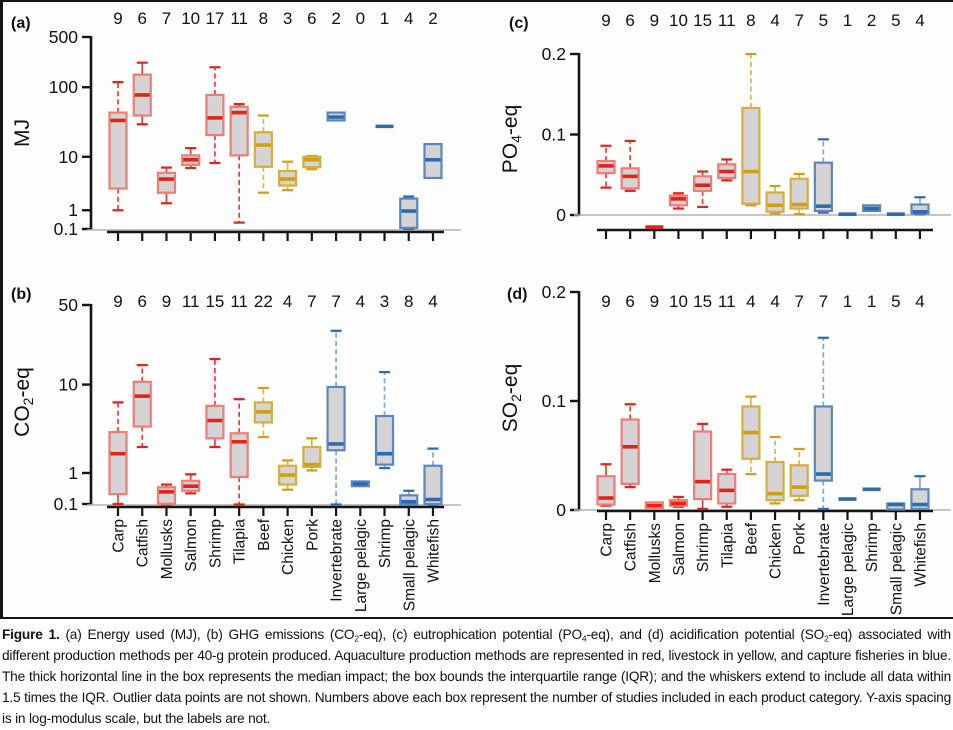  I want to click on box-d-pork, so click(799, 474).